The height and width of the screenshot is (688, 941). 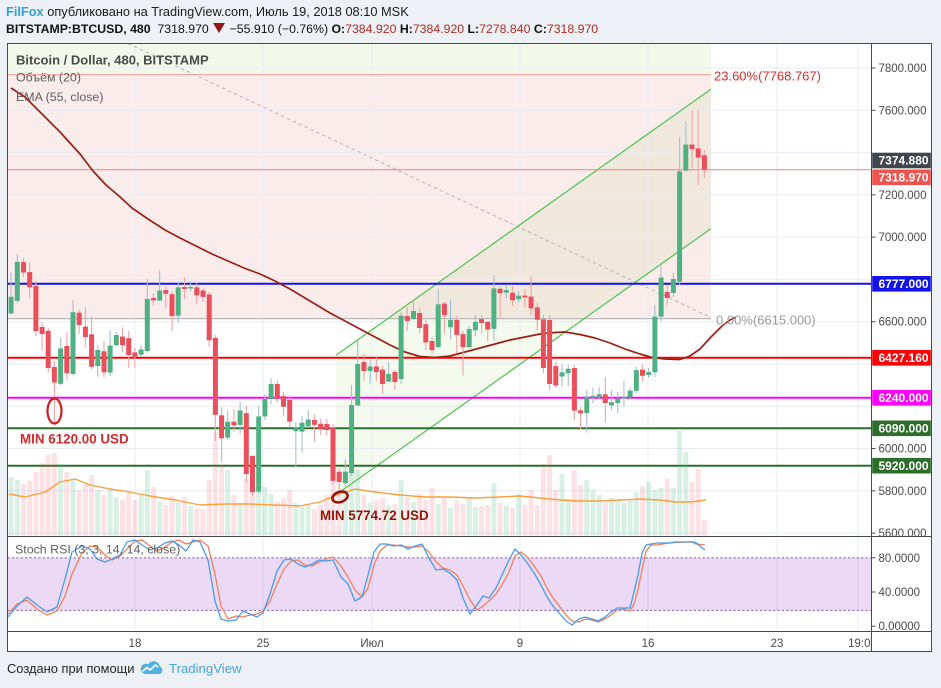 What do you see at coordinates (777, 644) in the screenshot?
I see `svg-text: 23` at bounding box center [777, 644].